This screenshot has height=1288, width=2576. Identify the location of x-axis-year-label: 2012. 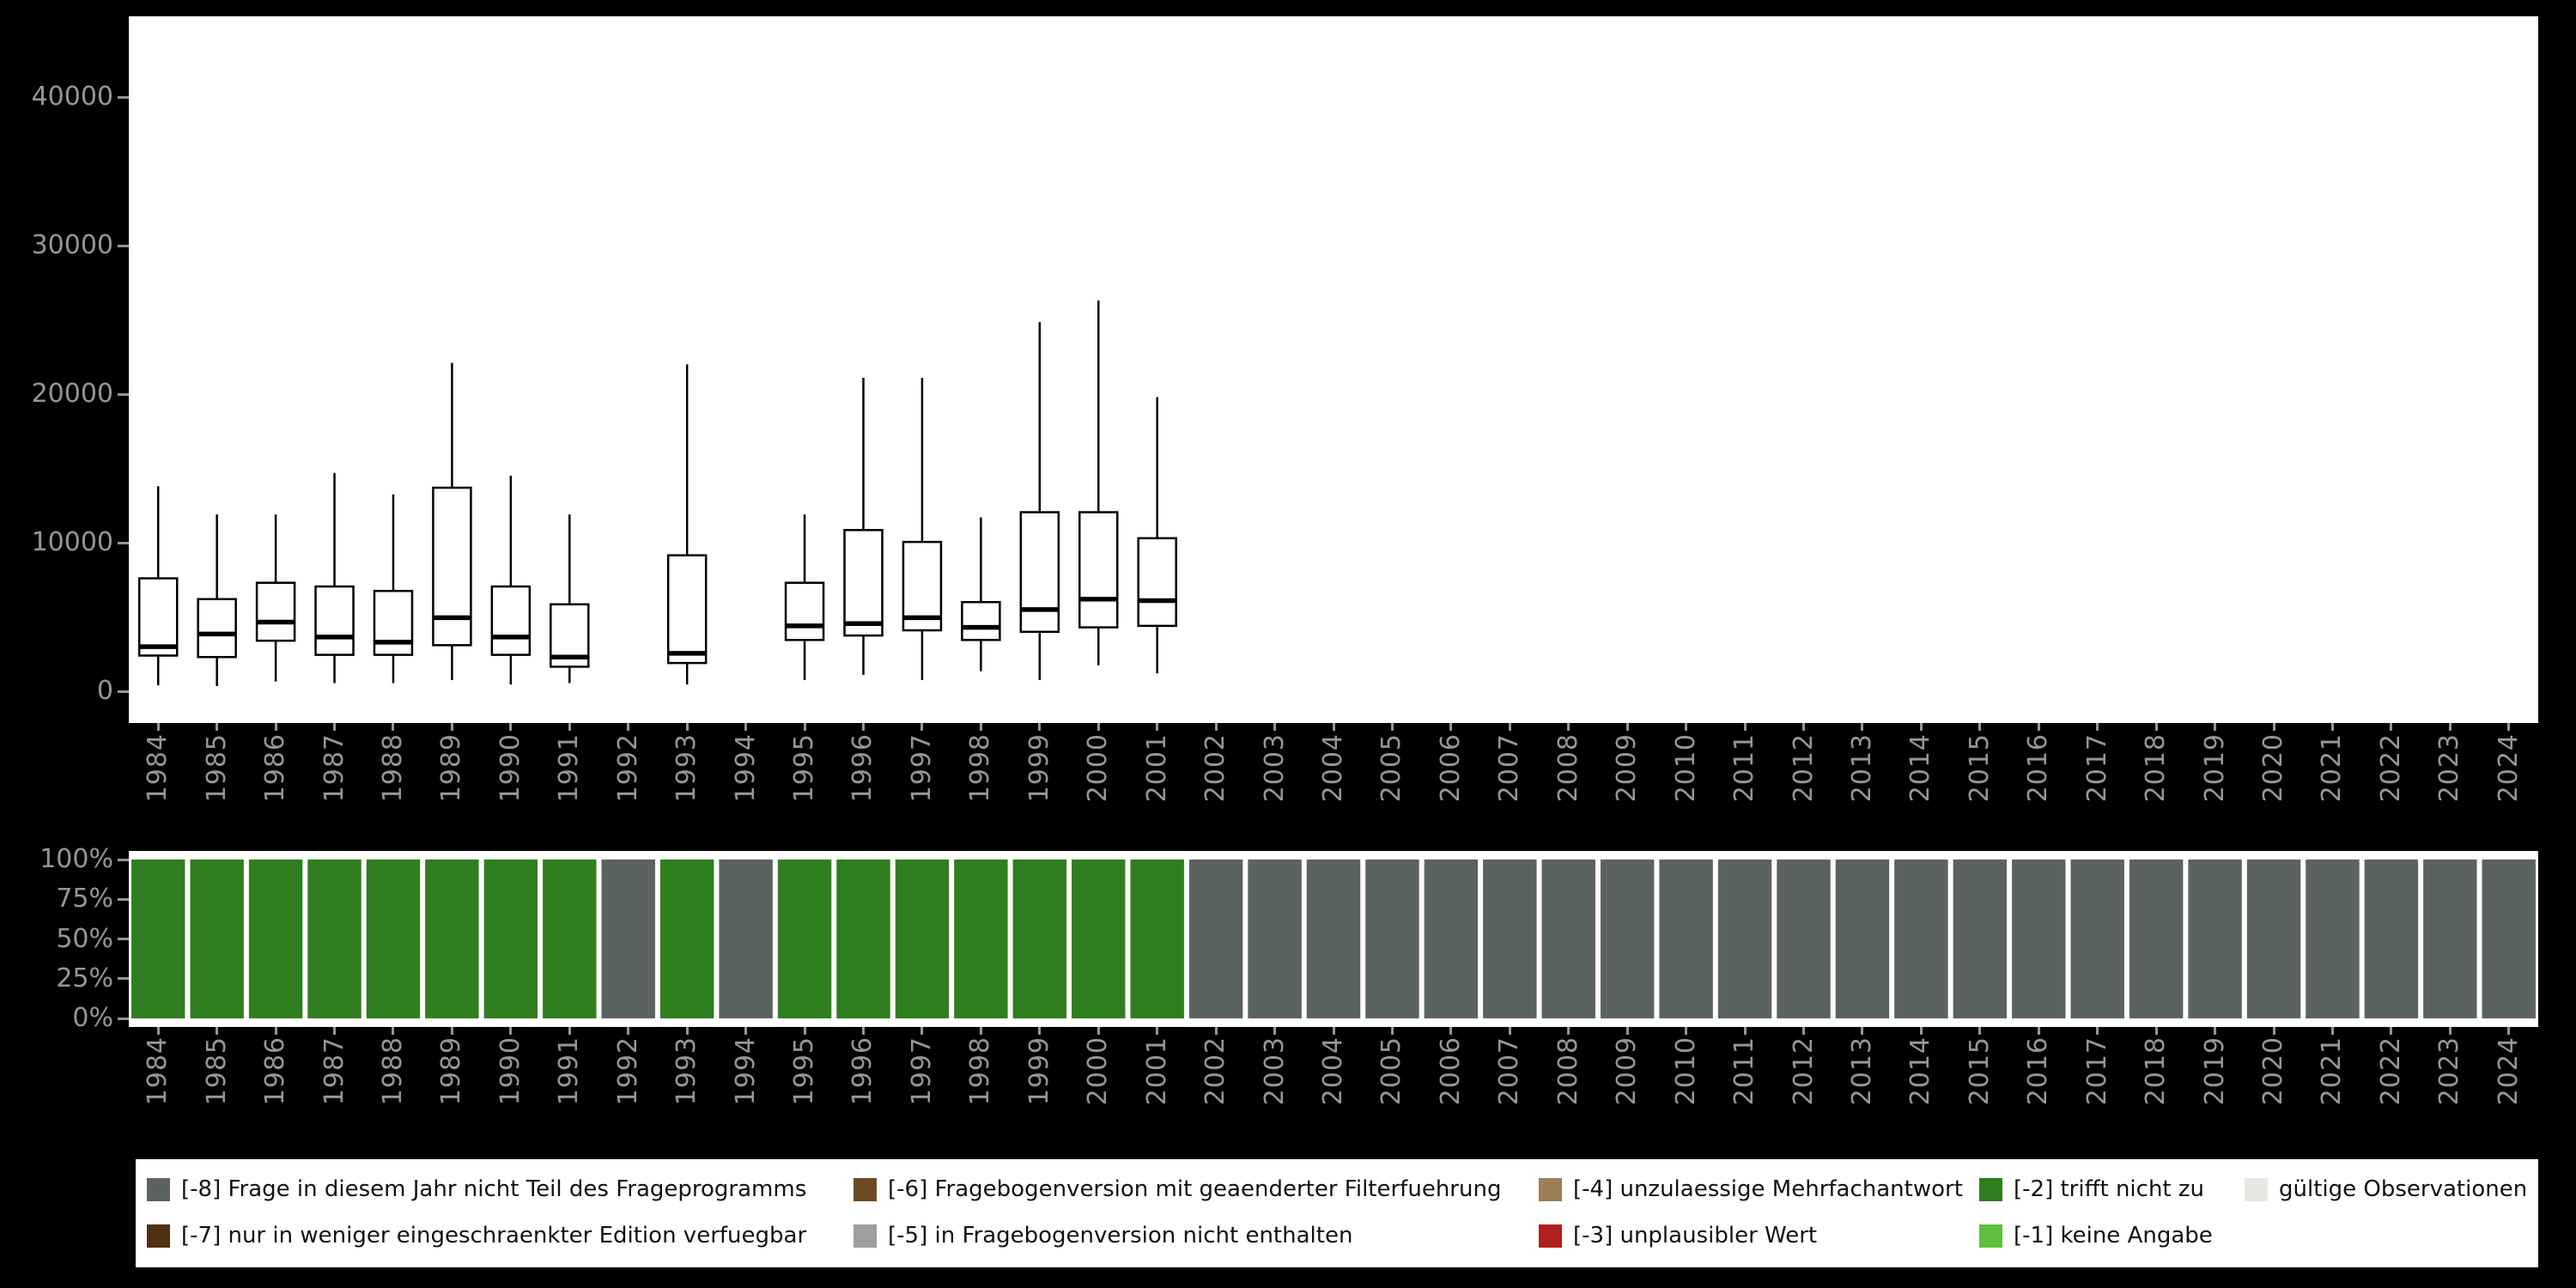
(1804, 1071).